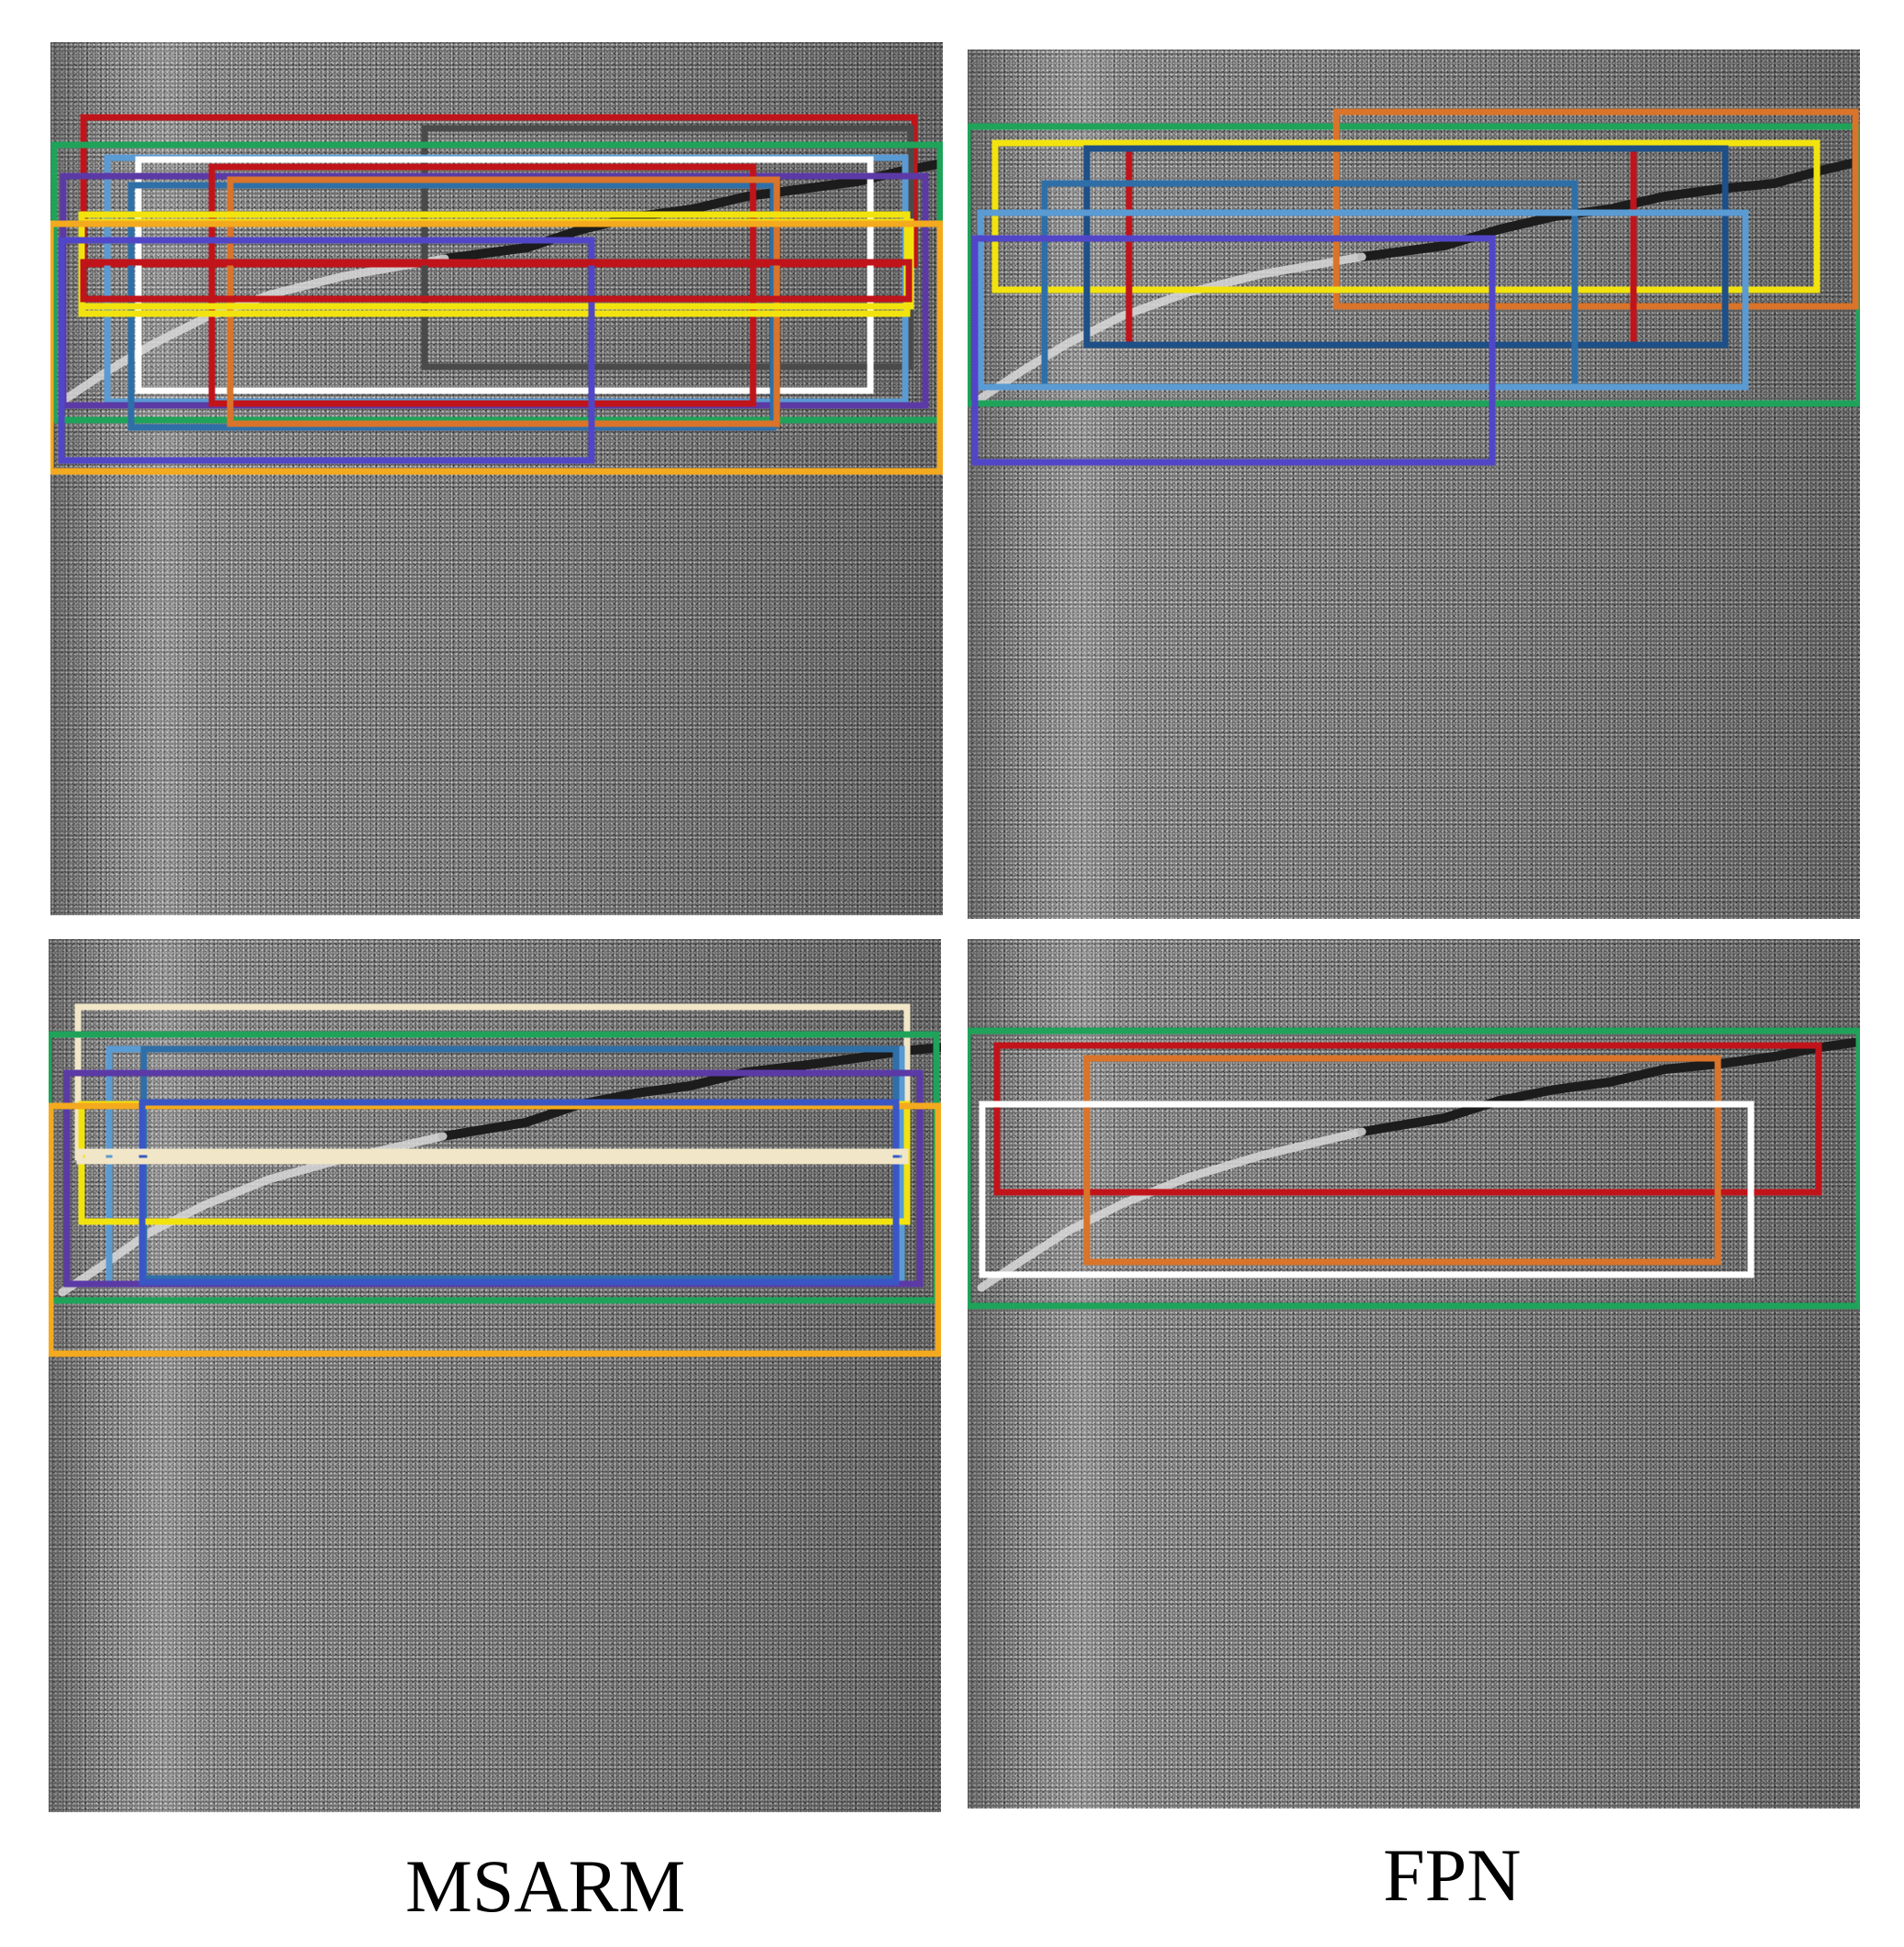 The image size is (1904, 1947). I want to click on caption-msarm: MSARM, so click(545, 1886).